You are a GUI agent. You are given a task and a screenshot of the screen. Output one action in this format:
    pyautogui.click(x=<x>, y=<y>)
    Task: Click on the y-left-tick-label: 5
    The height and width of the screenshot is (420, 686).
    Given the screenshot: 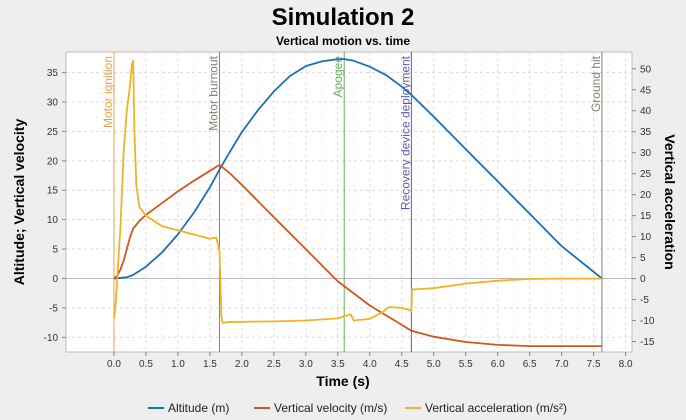 What is the action you would take?
    pyautogui.click(x=55, y=250)
    